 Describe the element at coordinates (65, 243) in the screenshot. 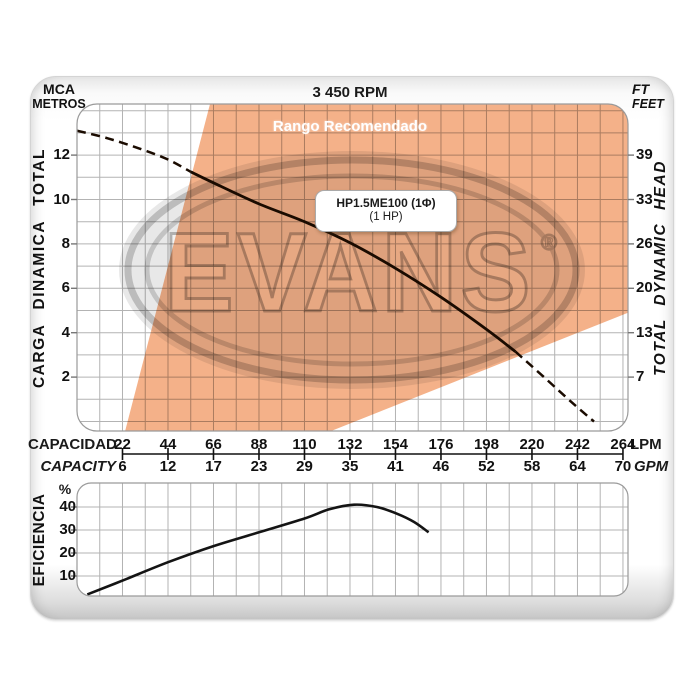

I see `y-tick-metros: 8` at that location.